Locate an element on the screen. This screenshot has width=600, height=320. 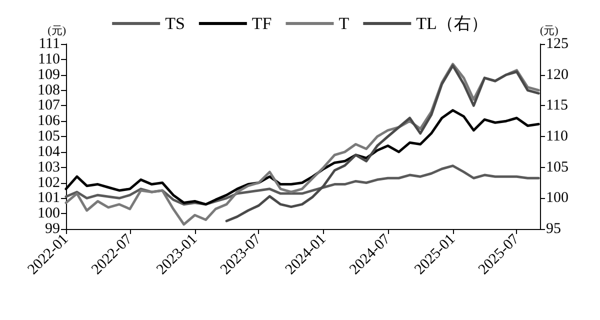
y2-tick-label: 120 is located at coordinates (557, 74).